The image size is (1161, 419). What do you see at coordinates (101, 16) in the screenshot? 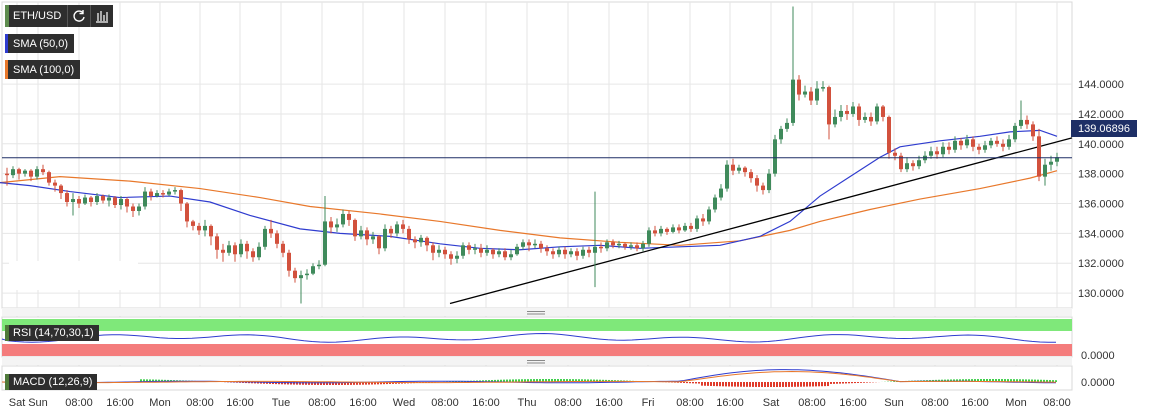
I see `bar-chart-icon` at bounding box center [101, 16].